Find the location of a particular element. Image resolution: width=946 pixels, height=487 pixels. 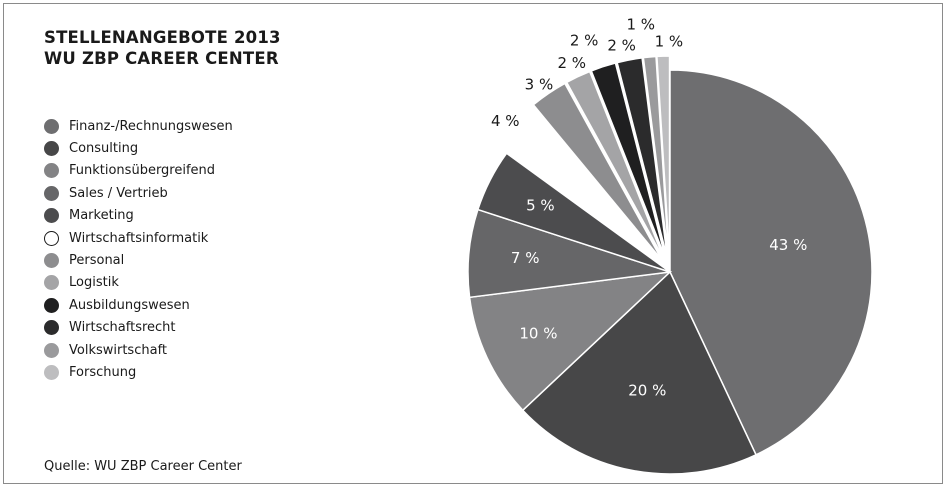

legend-item: Ausbildungswesen is located at coordinates (138, 305).